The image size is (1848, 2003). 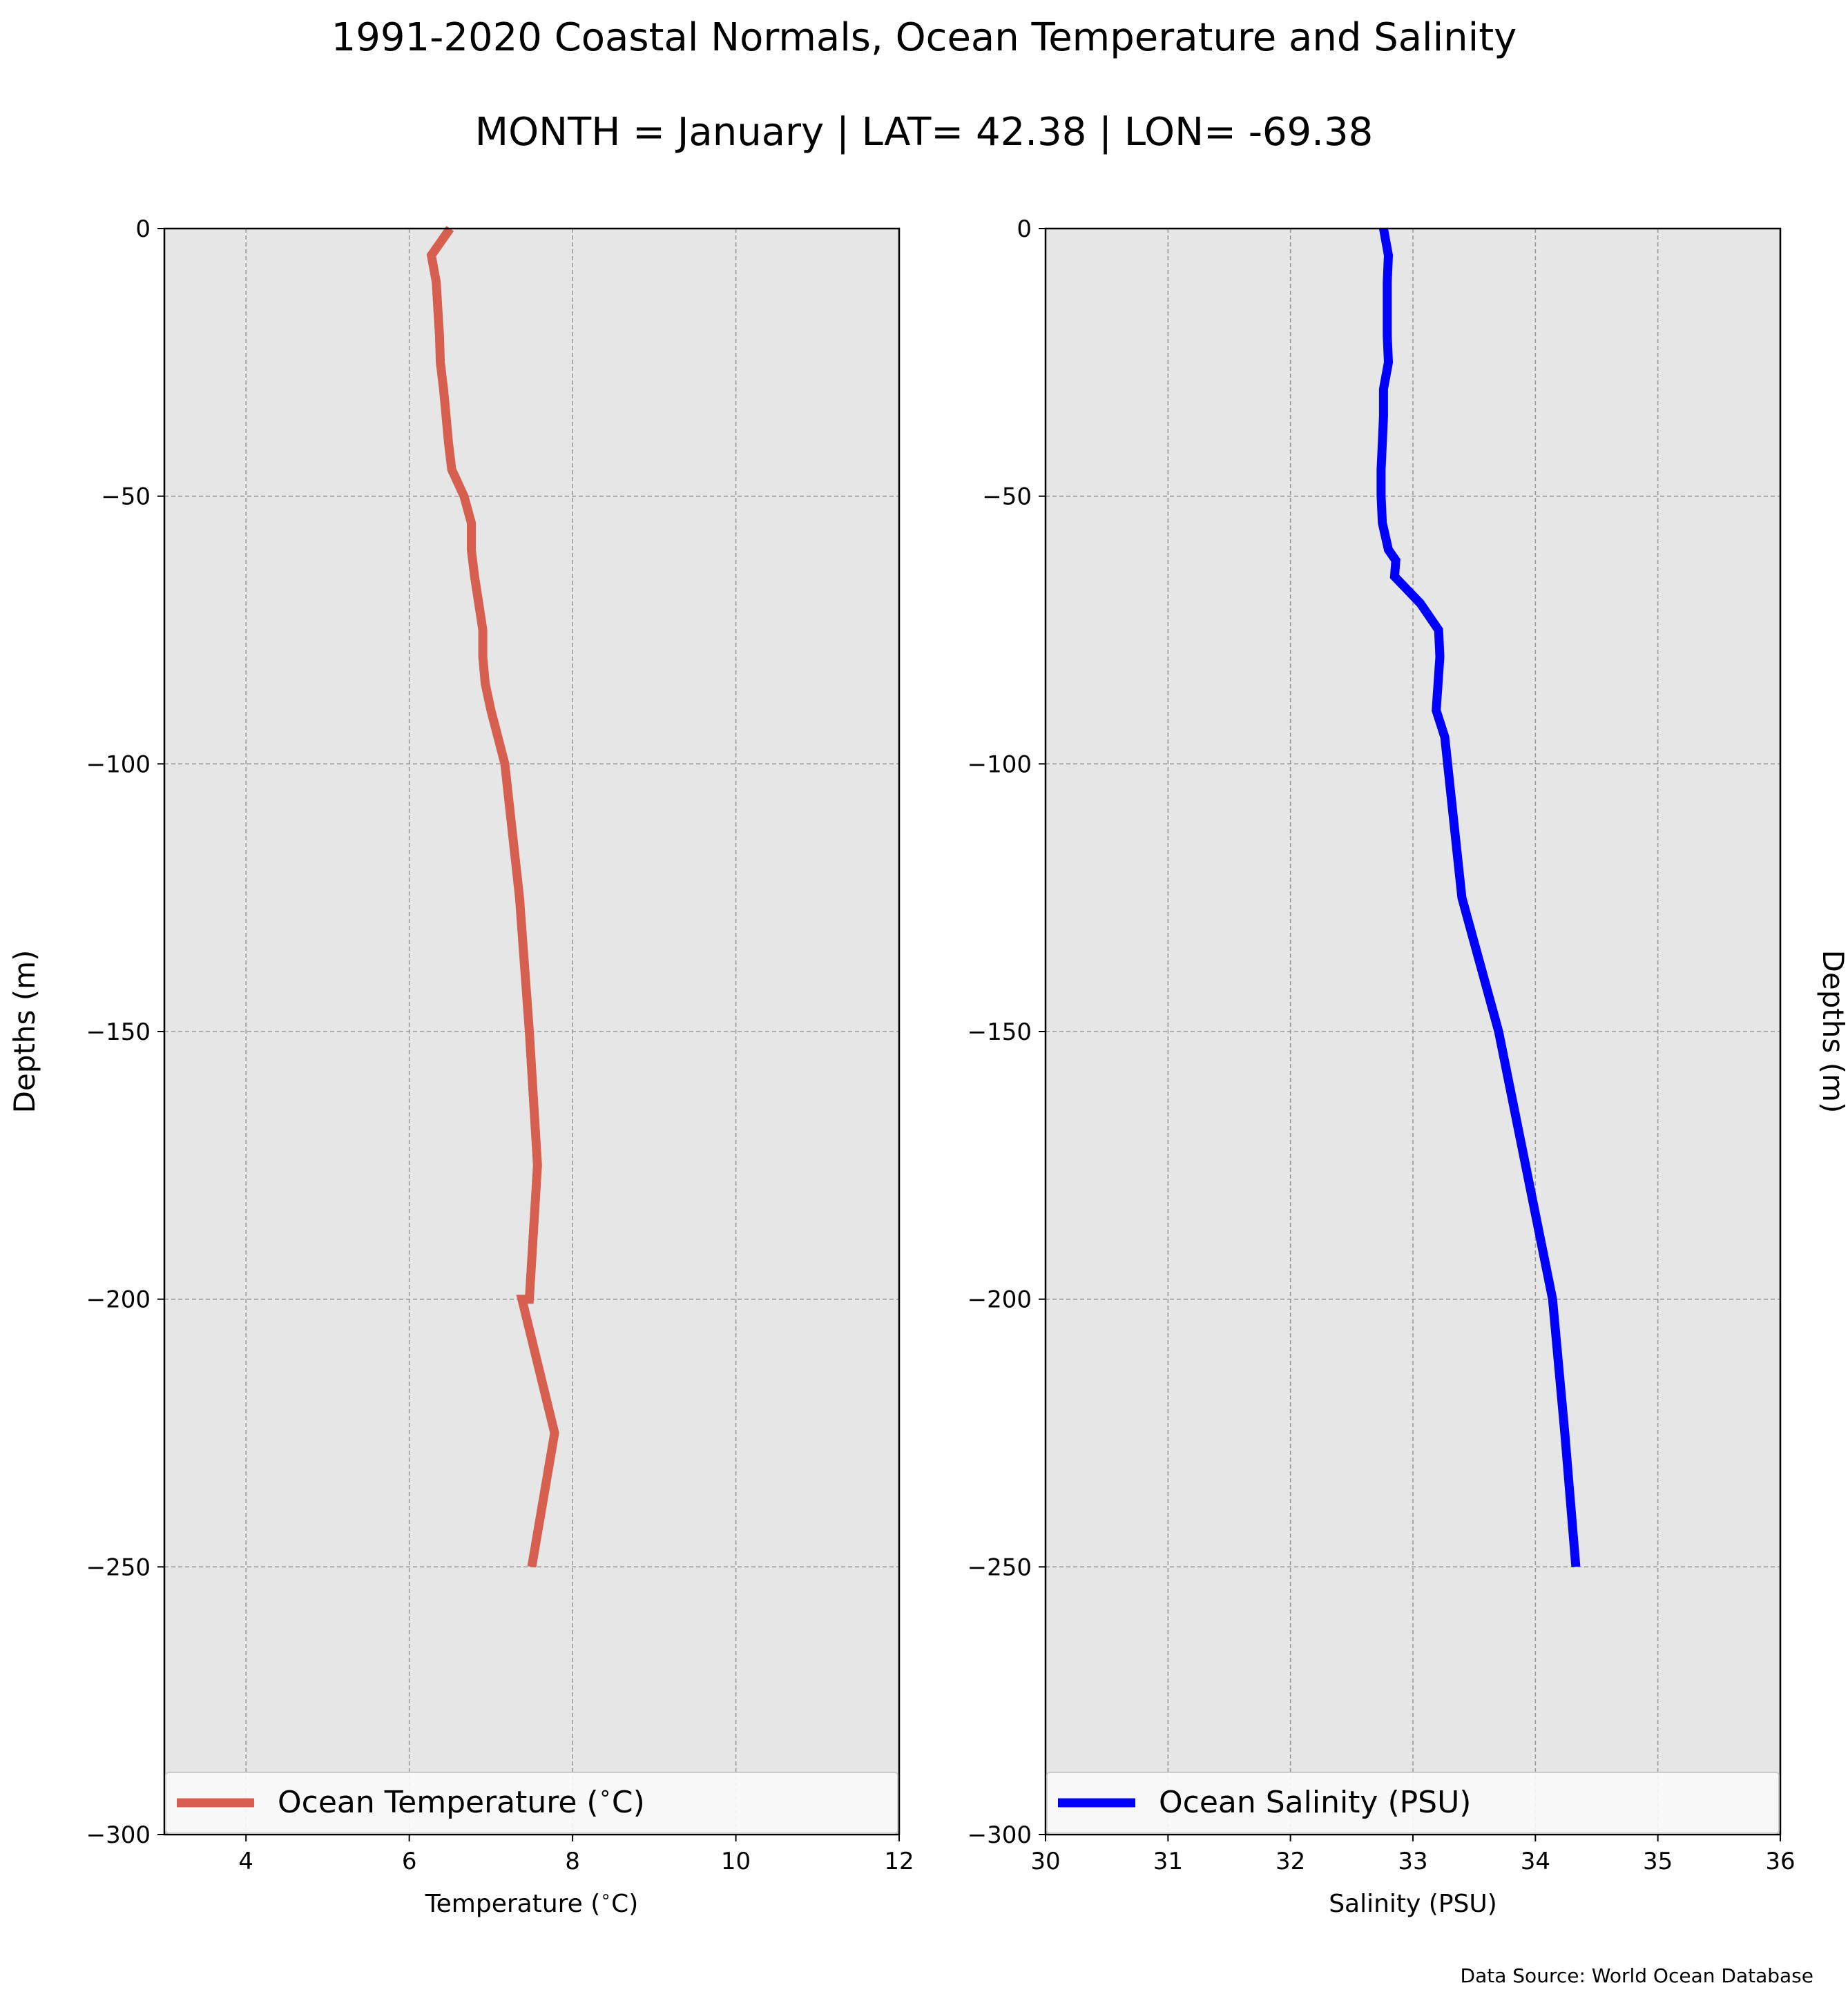 I want to click on x-tick-label: 31, so click(x=1168, y=1862).